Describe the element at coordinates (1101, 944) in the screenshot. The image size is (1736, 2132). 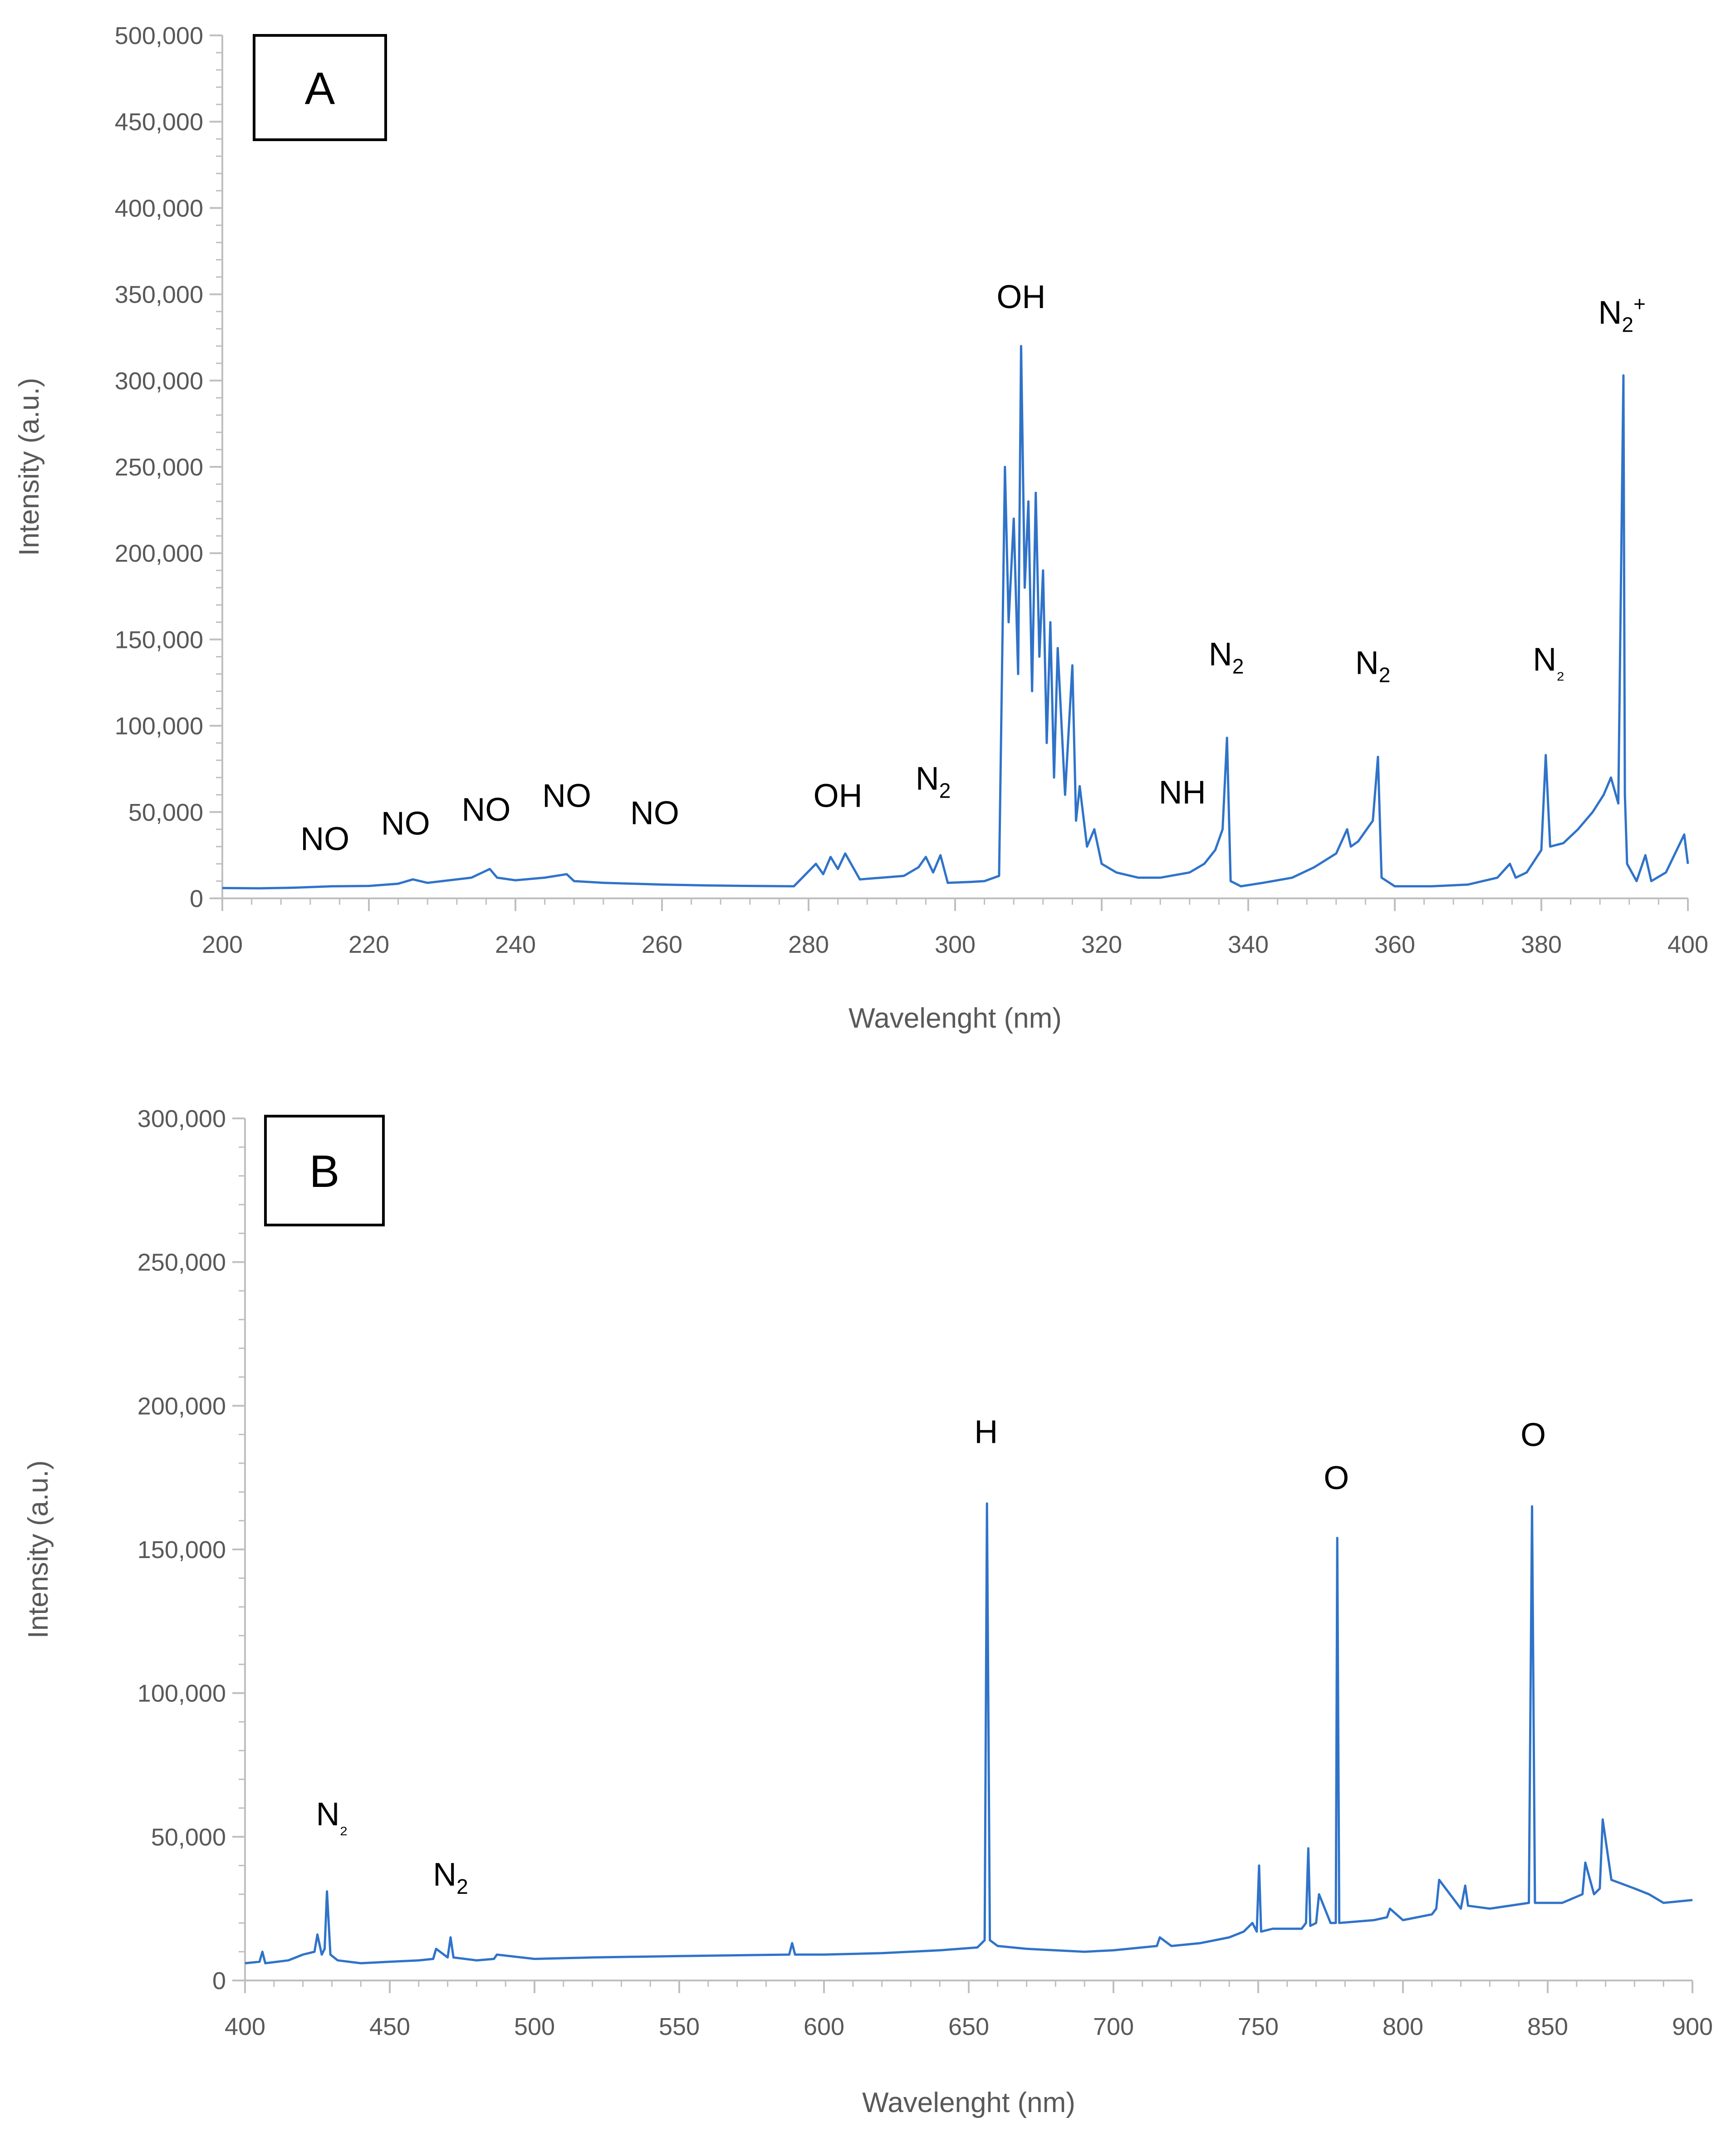
I see `x-tick-label: 320` at that location.